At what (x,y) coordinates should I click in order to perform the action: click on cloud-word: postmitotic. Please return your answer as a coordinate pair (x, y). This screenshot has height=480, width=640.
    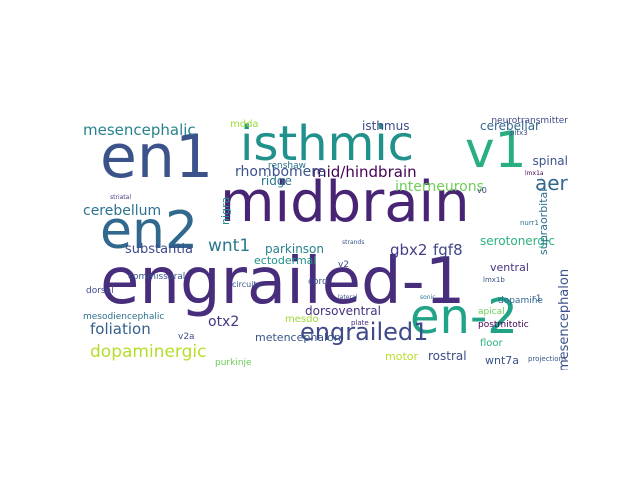
    Looking at the image, I should click on (503, 325).